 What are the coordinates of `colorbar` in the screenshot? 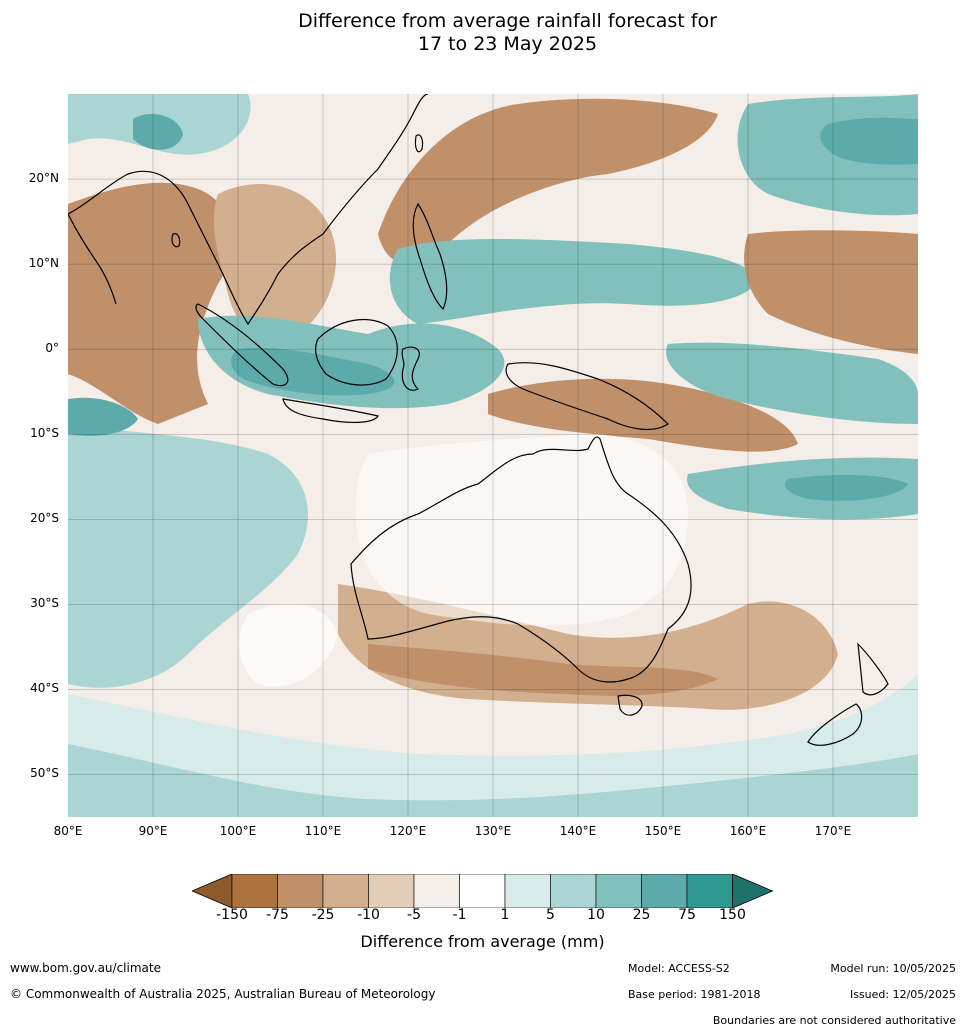 It's located at (482, 892).